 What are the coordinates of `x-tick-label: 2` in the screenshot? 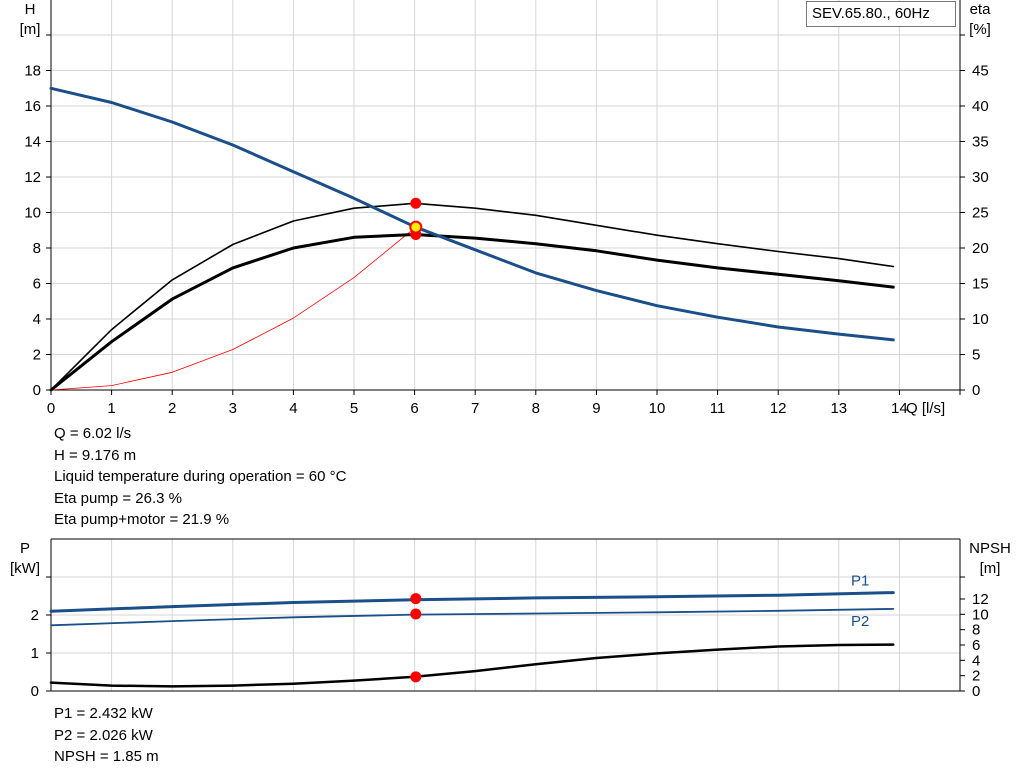 It's located at (172, 408).